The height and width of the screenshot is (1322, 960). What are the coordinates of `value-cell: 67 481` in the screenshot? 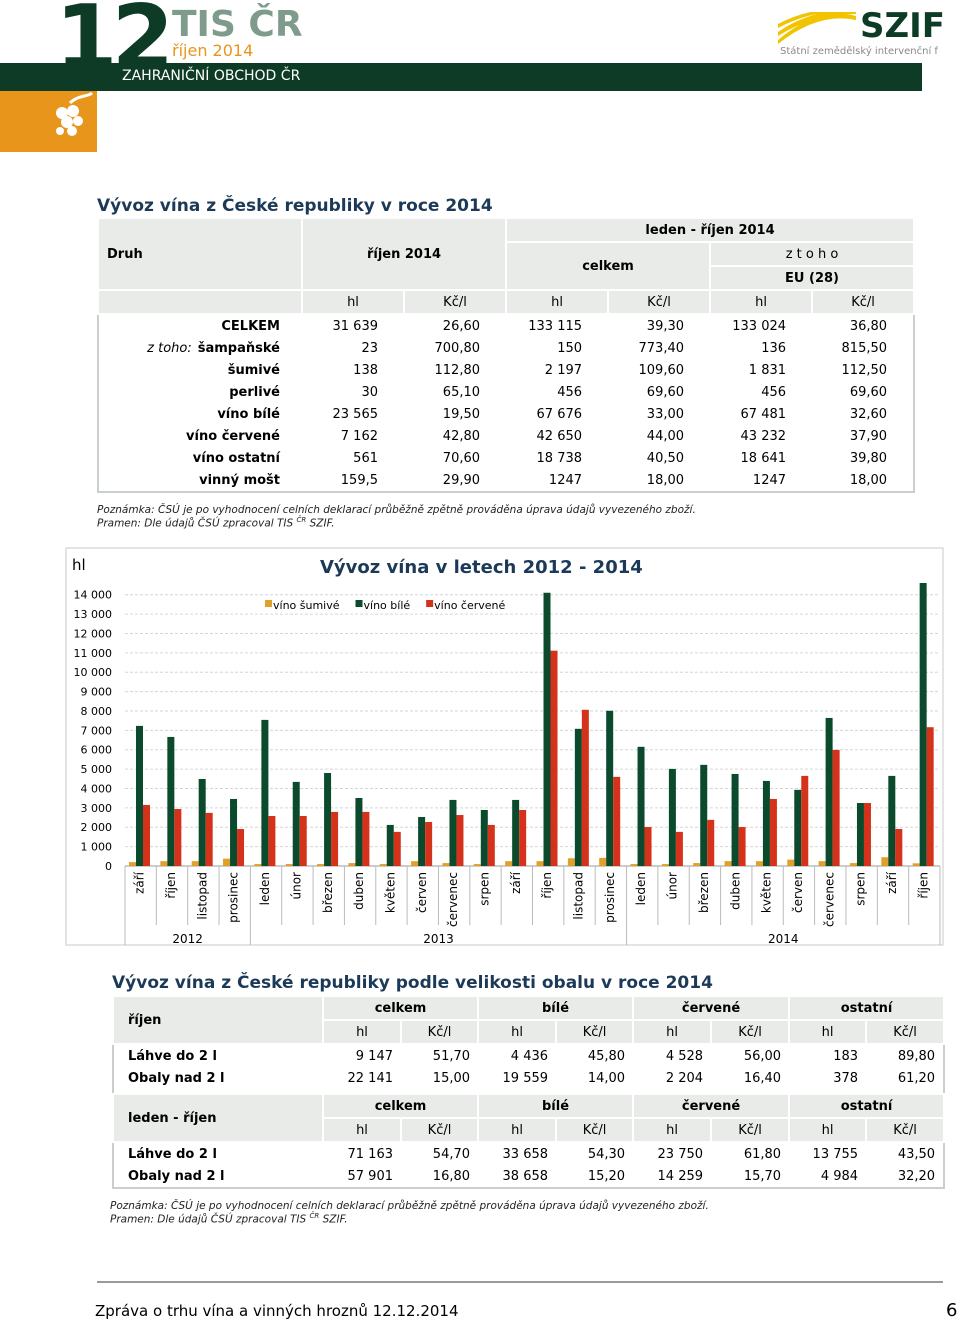 It's located at (763, 414).